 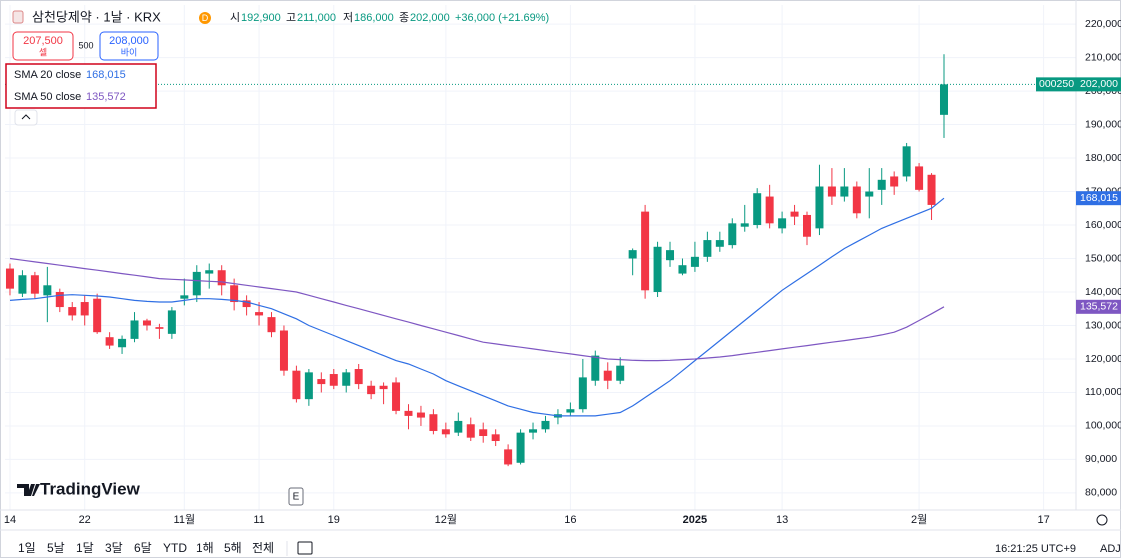 I want to click on event-marker: E, so click(x=296, y=497).